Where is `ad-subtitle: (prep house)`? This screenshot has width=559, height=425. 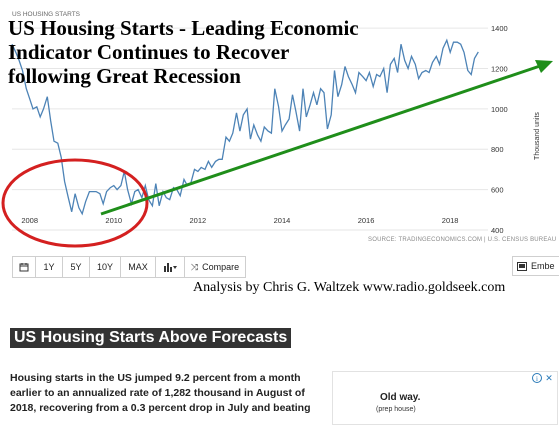
ad-subtitle: (prep house) is located at coordinates (396, 409).